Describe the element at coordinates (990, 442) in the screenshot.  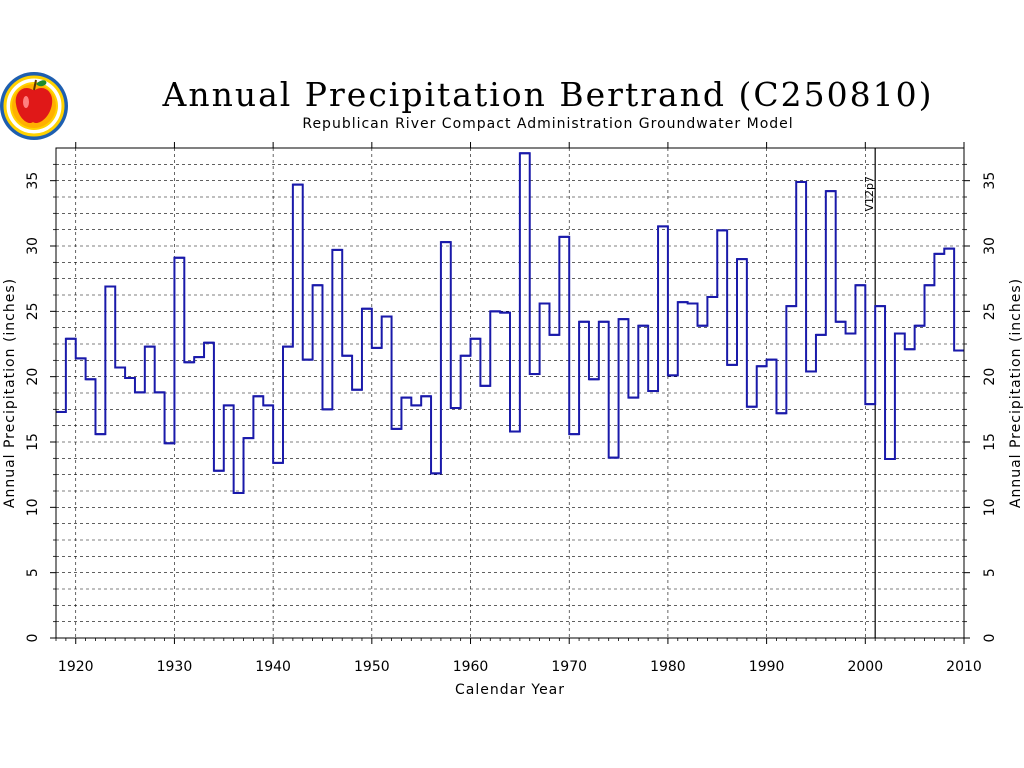
I see `y-tick-label-right: 15` at that location.